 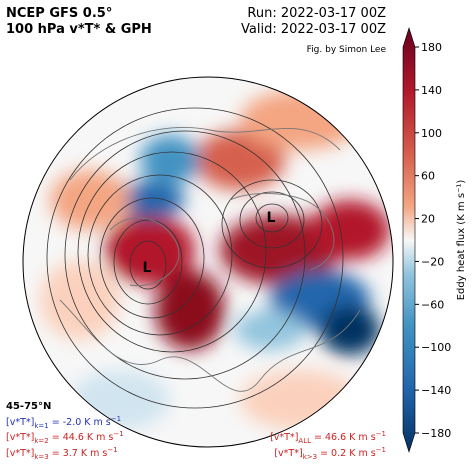 I want to click on colorbar-tick-label: −140, so click(x=436, y=390).